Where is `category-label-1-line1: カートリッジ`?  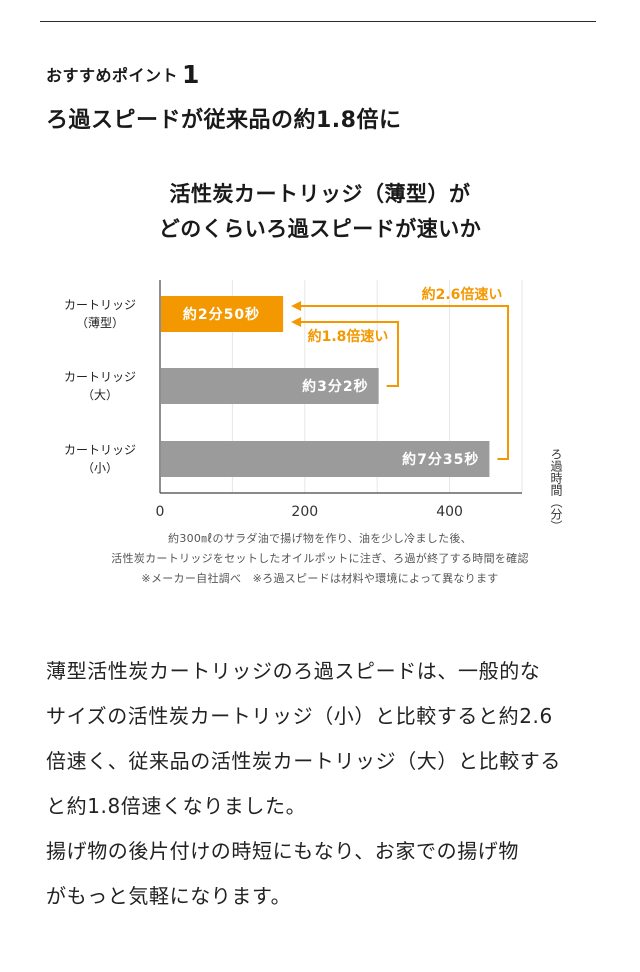 category-label-1-line1: カートリッジ is located at coordinates (100, 377).